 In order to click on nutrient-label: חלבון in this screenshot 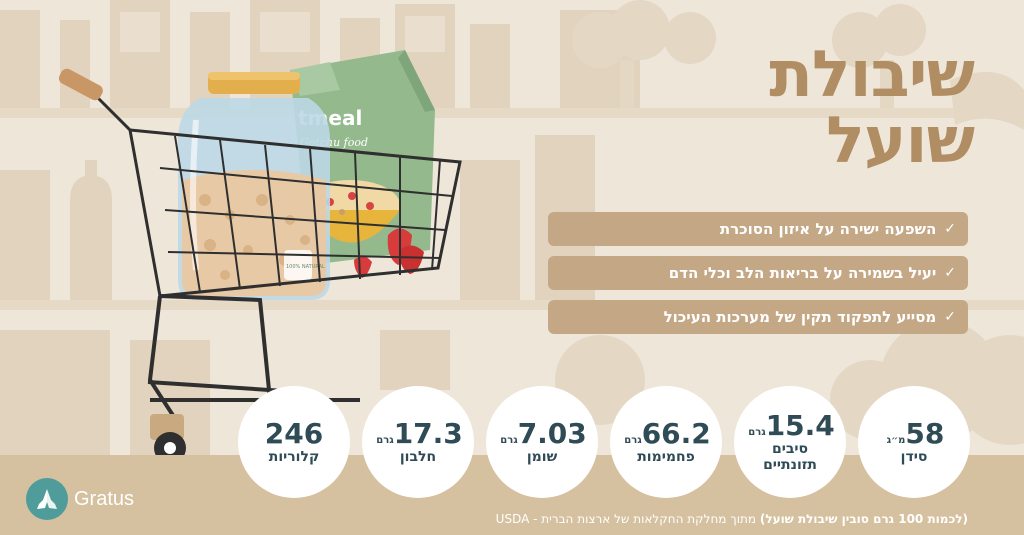, I will do `click(418, 457)`.